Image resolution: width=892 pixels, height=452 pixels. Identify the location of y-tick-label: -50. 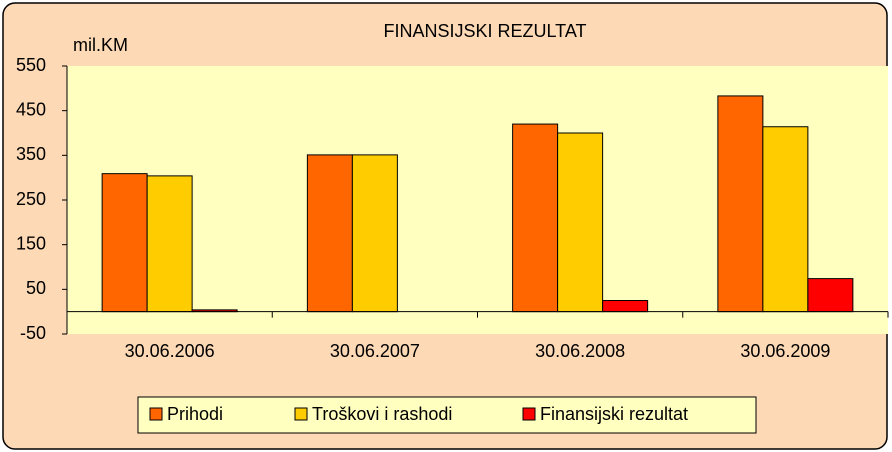
(33, 333).